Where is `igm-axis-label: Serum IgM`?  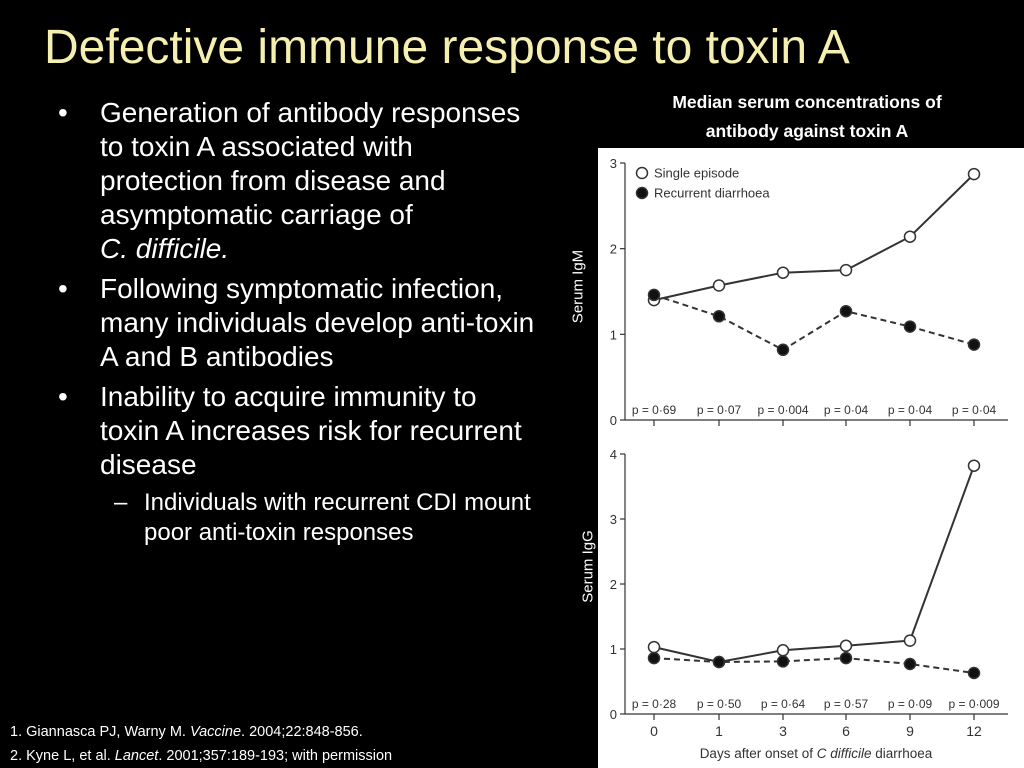 igm-axis-label: Serum IgM is located at coordinates (578, 286).